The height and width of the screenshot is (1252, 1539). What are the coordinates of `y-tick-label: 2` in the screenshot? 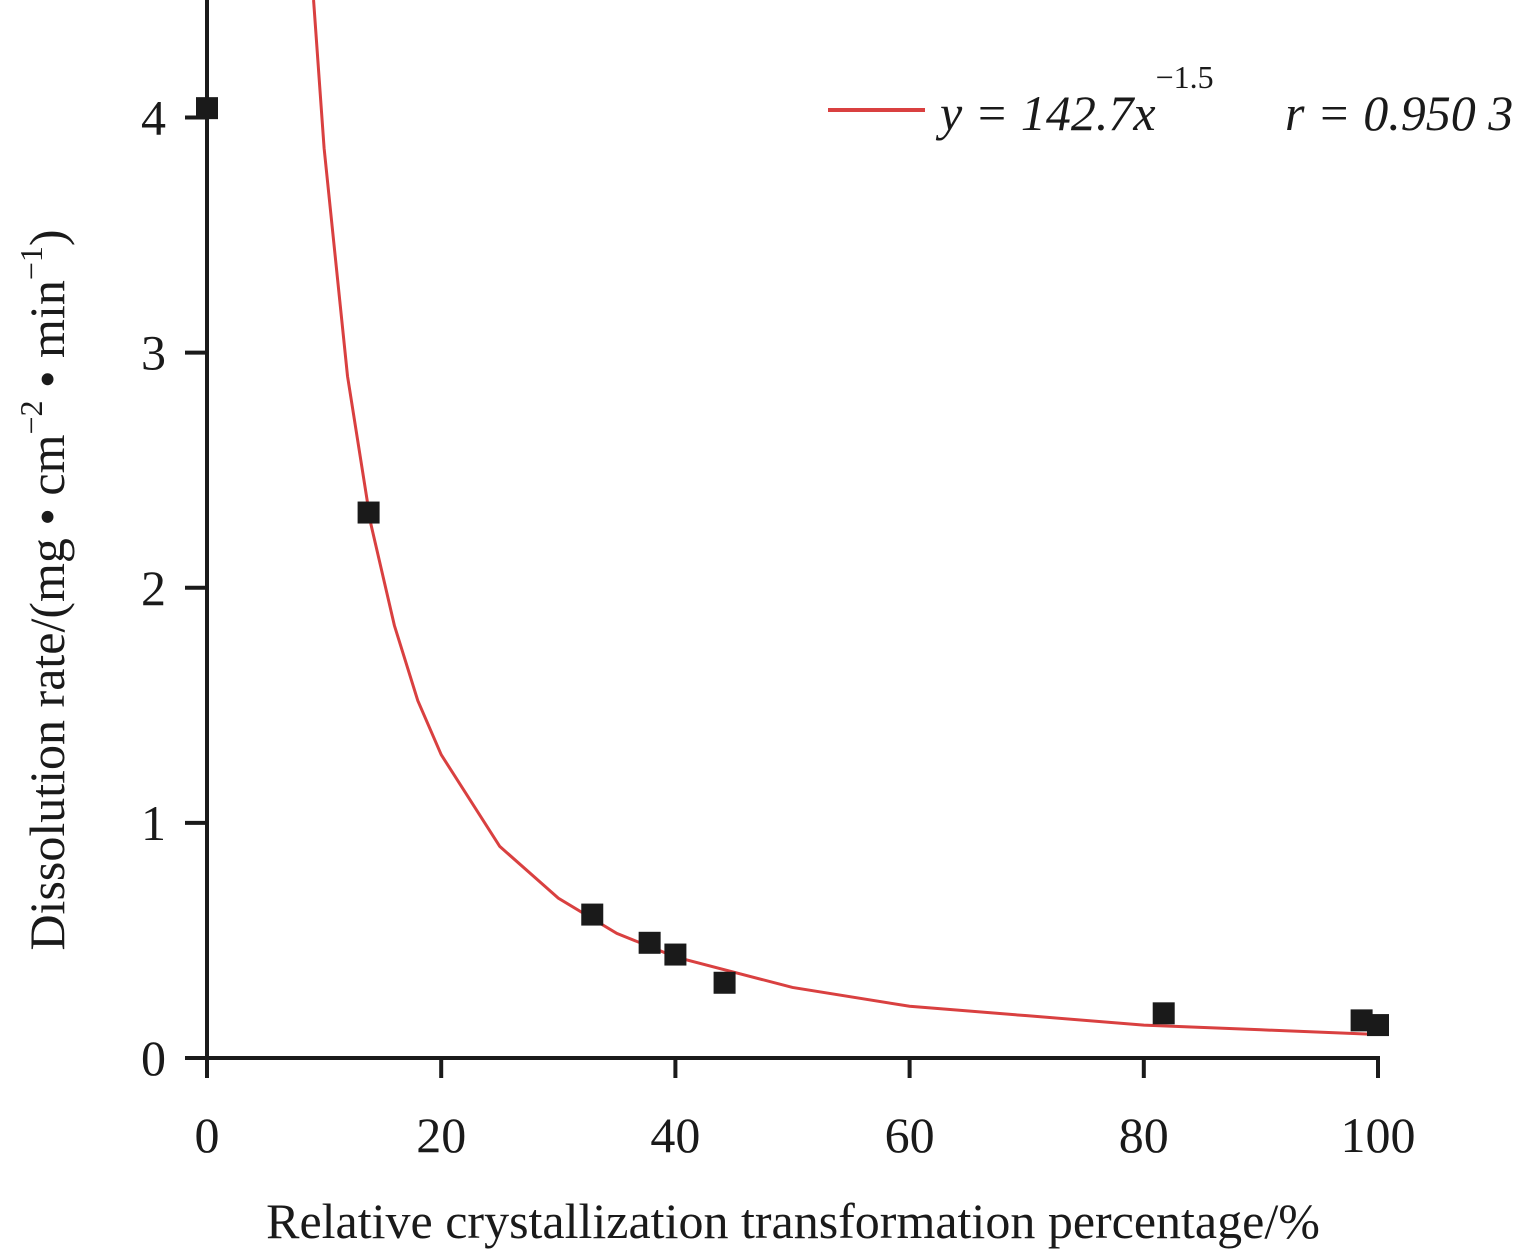 It's located at (153, 588).